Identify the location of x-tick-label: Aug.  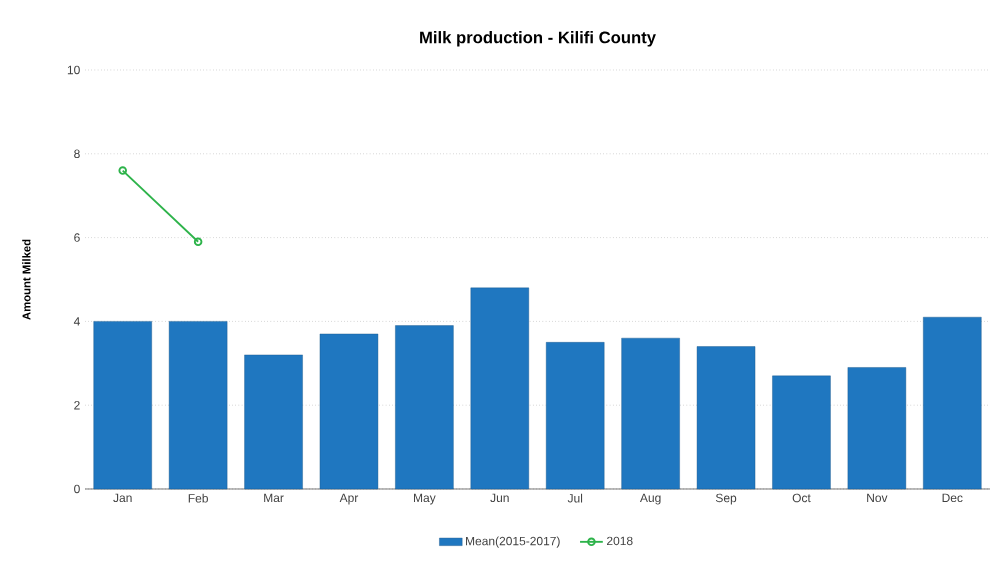
(650, 499).